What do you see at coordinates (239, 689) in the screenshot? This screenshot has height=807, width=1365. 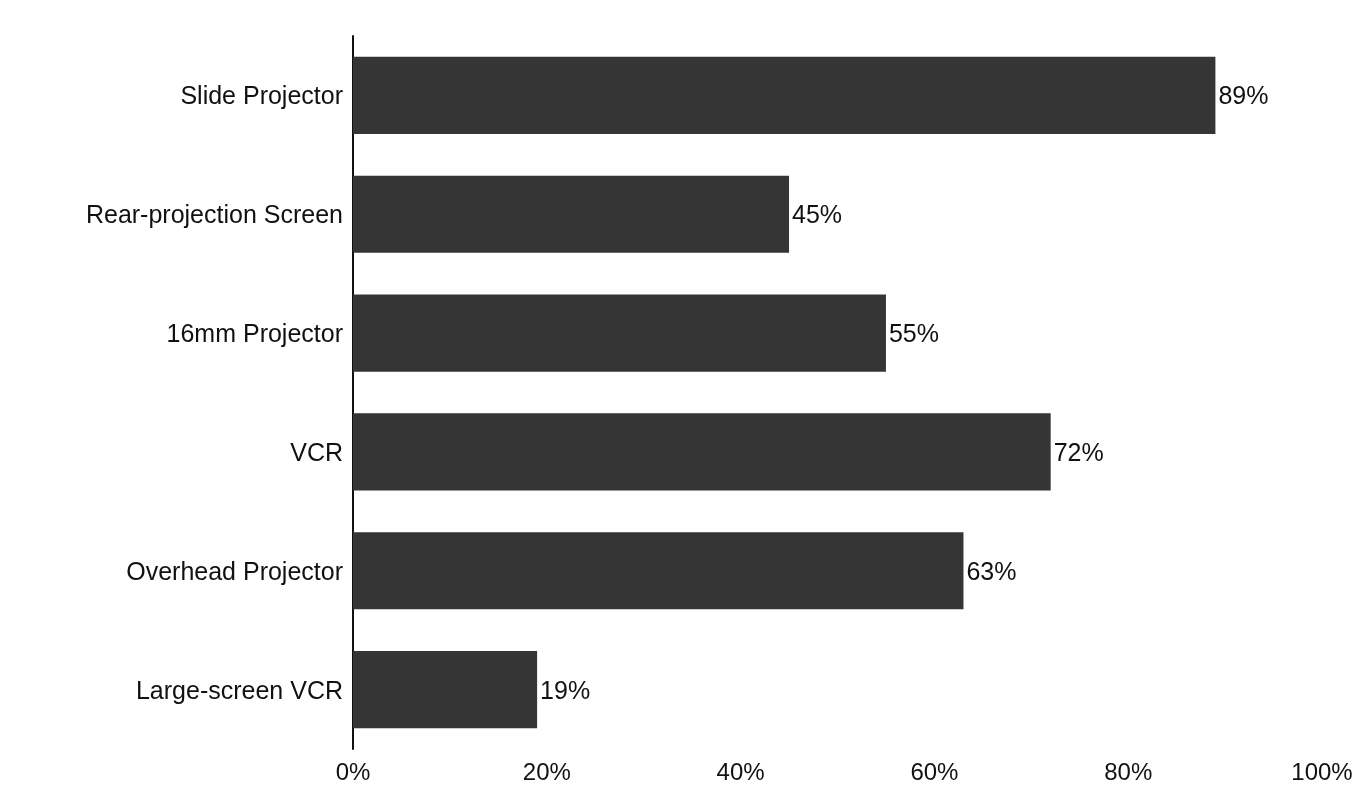 I see `y-tick-label: Large-screen VCR` at bounding box center [239, 689].